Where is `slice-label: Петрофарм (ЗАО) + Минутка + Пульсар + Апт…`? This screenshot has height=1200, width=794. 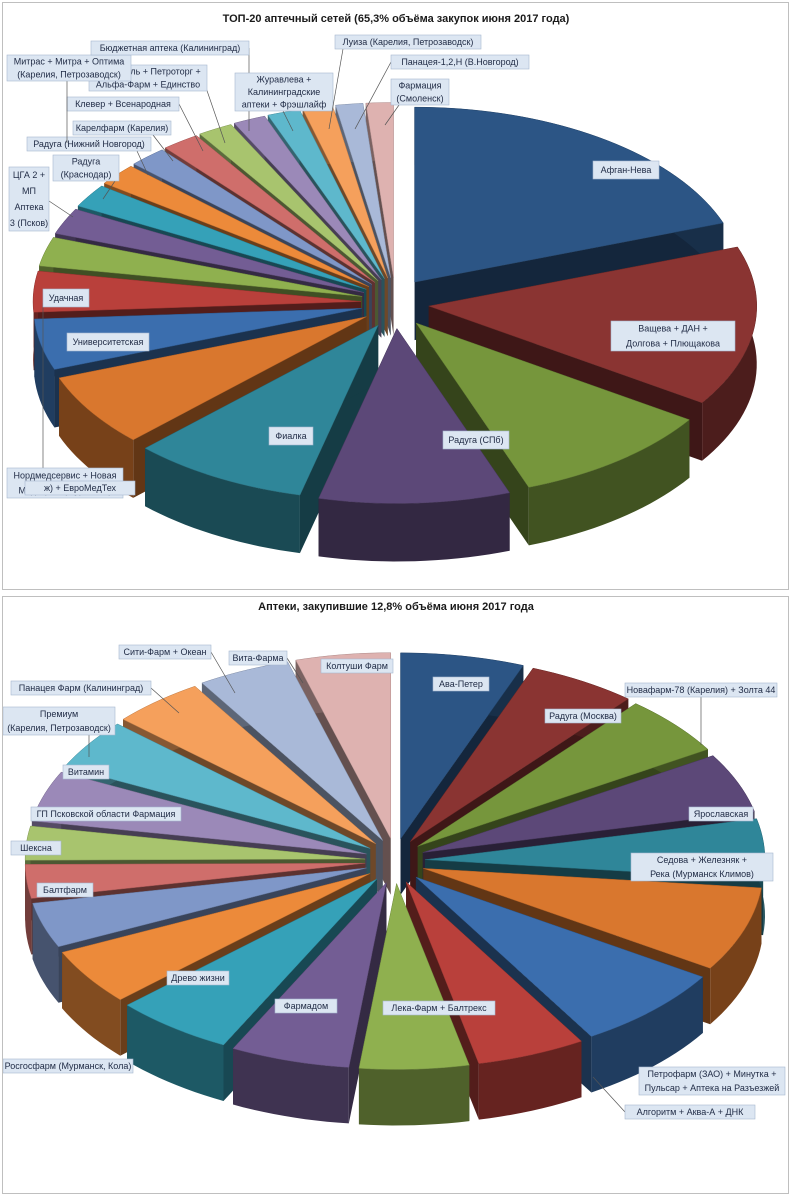
slice-label: Петрофарм (ЗАО) + Минутка + Пульсар + Апт… is located at coordinates (712, 1081).